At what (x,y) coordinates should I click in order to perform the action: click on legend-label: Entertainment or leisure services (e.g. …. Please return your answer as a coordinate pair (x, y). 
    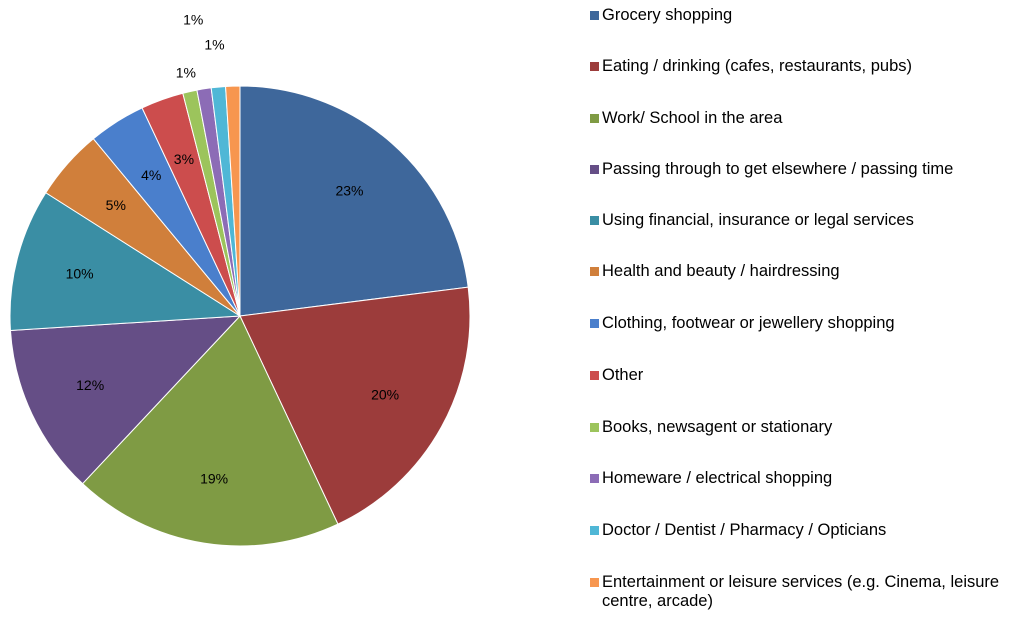
    Looking at the image, I should click on (801, 591).